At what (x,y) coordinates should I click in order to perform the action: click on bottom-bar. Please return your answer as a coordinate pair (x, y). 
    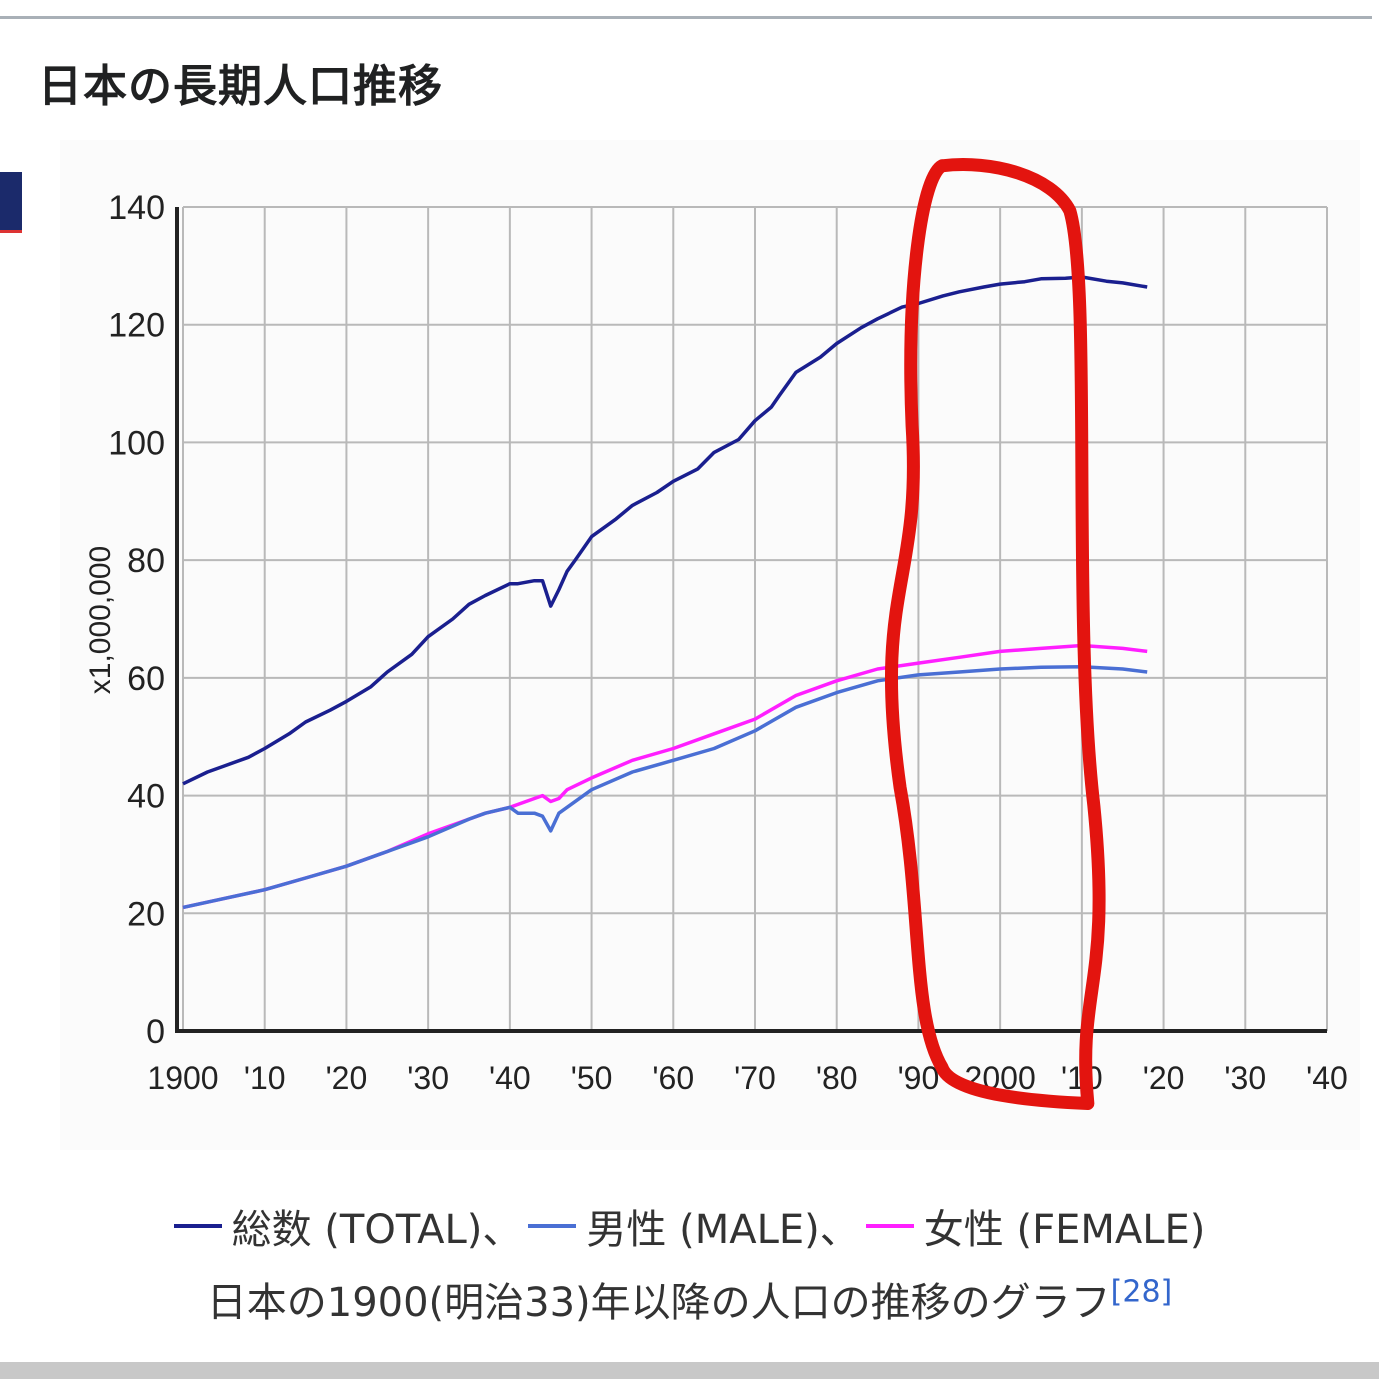
    Looking at the image, I should click on (689, 1370).